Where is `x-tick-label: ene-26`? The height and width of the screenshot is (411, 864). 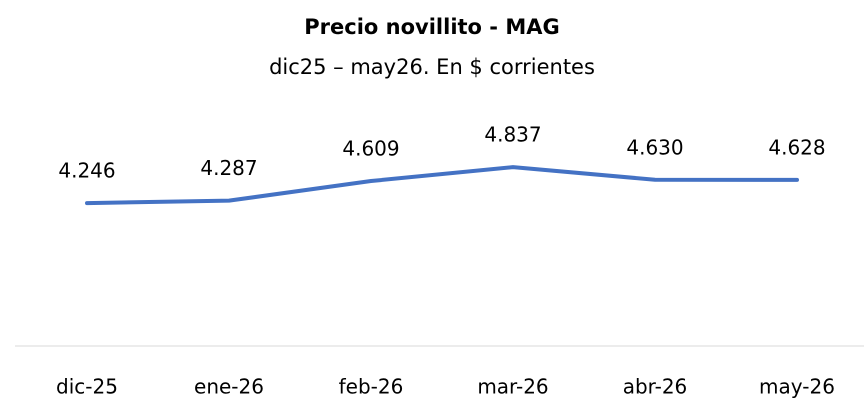 x-tick-label: ene-26 is located at coordinates (229, 387).